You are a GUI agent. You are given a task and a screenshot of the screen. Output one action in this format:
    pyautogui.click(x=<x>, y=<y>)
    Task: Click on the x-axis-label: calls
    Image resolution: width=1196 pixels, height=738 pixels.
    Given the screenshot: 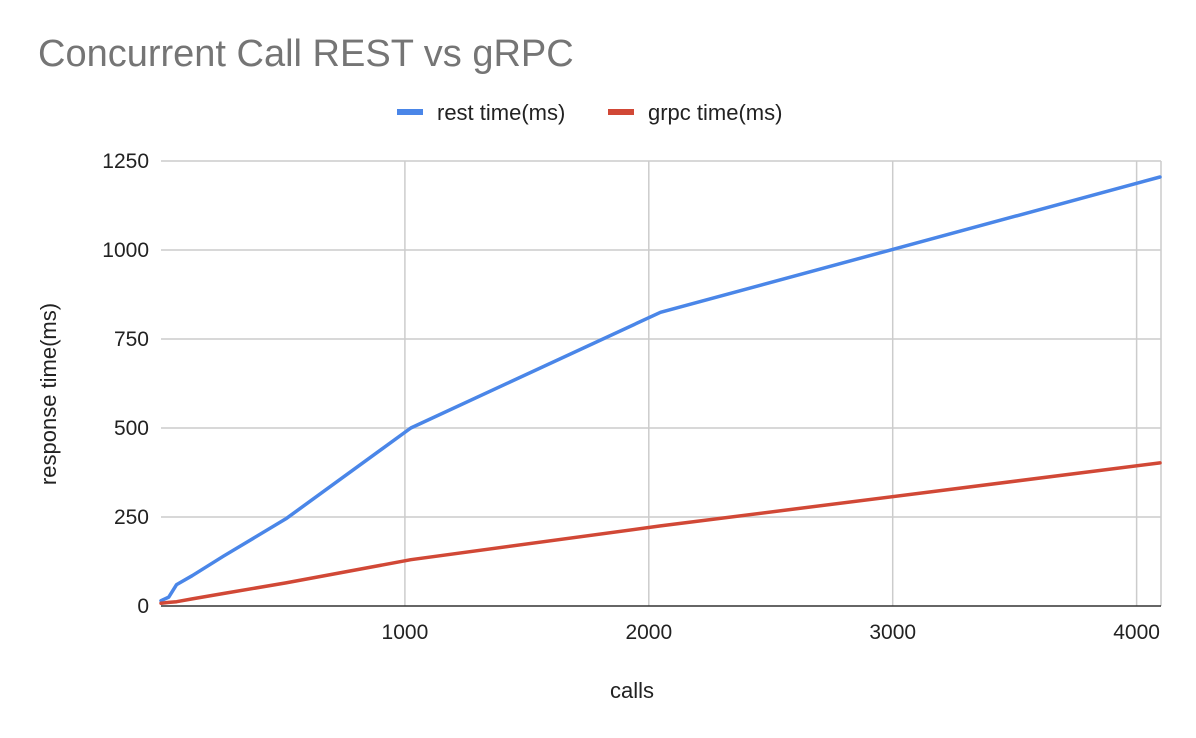 What is the action you would take?
    pyautogui.click(x=632, y=690)
    